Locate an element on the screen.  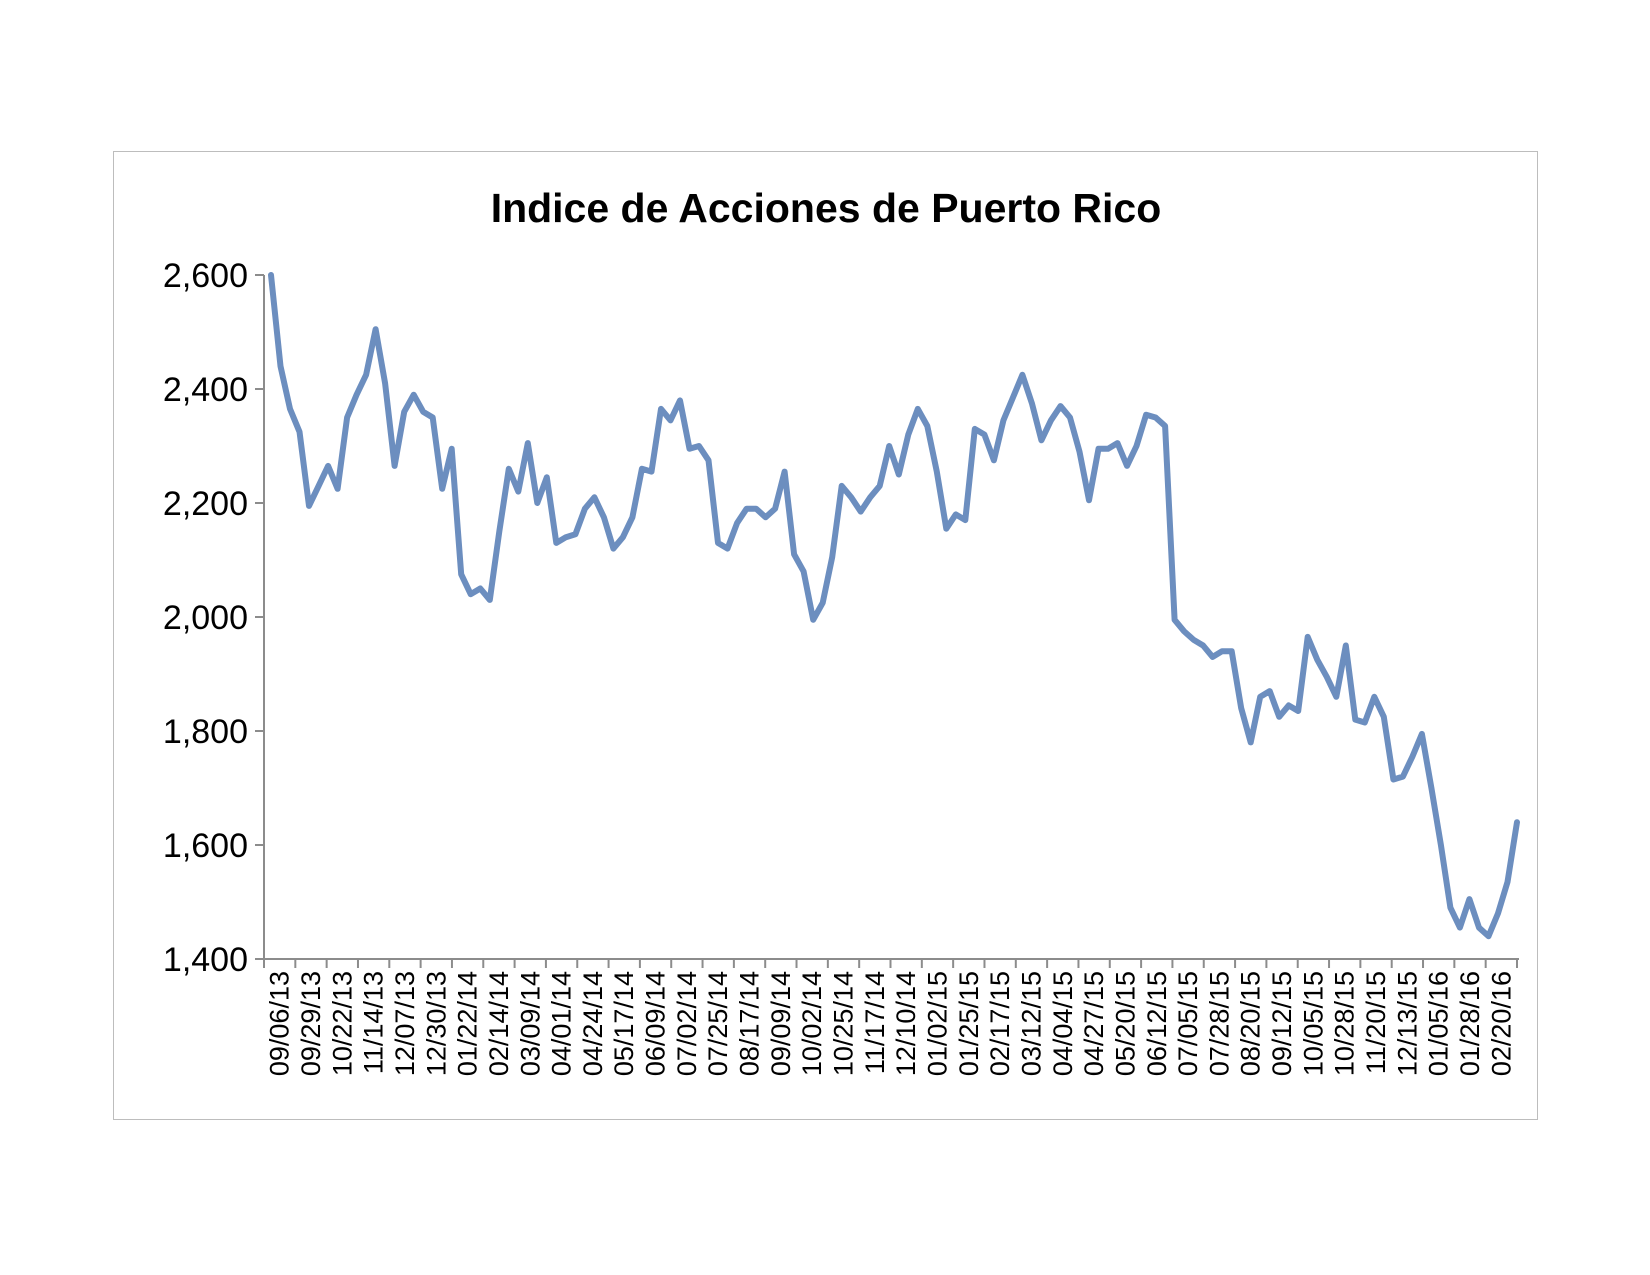
x-tick-label: 09/29/13 is located at coordinates (311, 1023).